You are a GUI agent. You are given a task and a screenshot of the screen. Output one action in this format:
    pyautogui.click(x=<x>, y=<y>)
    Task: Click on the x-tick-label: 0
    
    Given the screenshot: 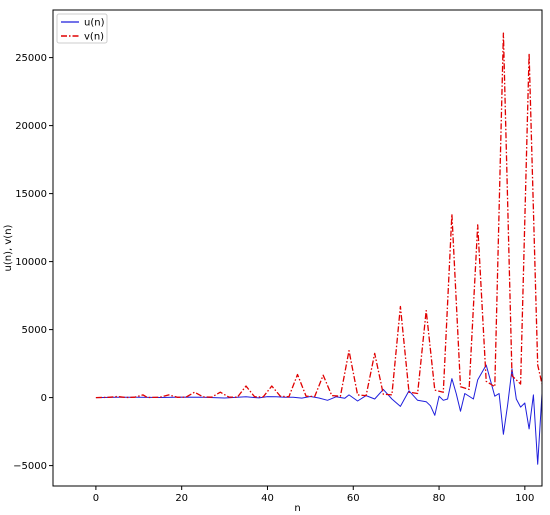 What is the action you would take?
    pyautogui.click(x=96, y=498)
    